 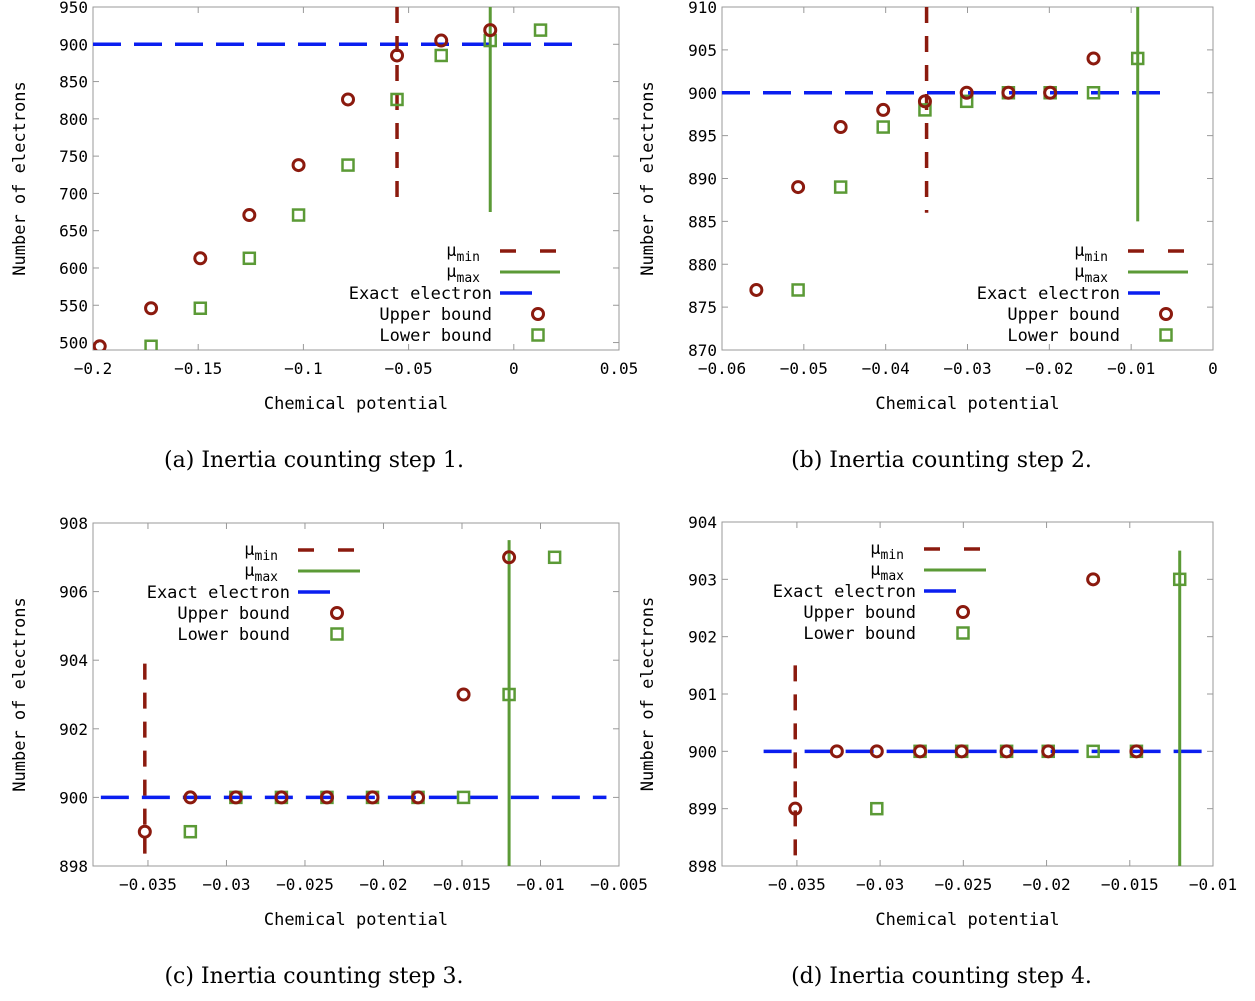 I want to click on y-tick-label: 885, so click(x=702, y=221).